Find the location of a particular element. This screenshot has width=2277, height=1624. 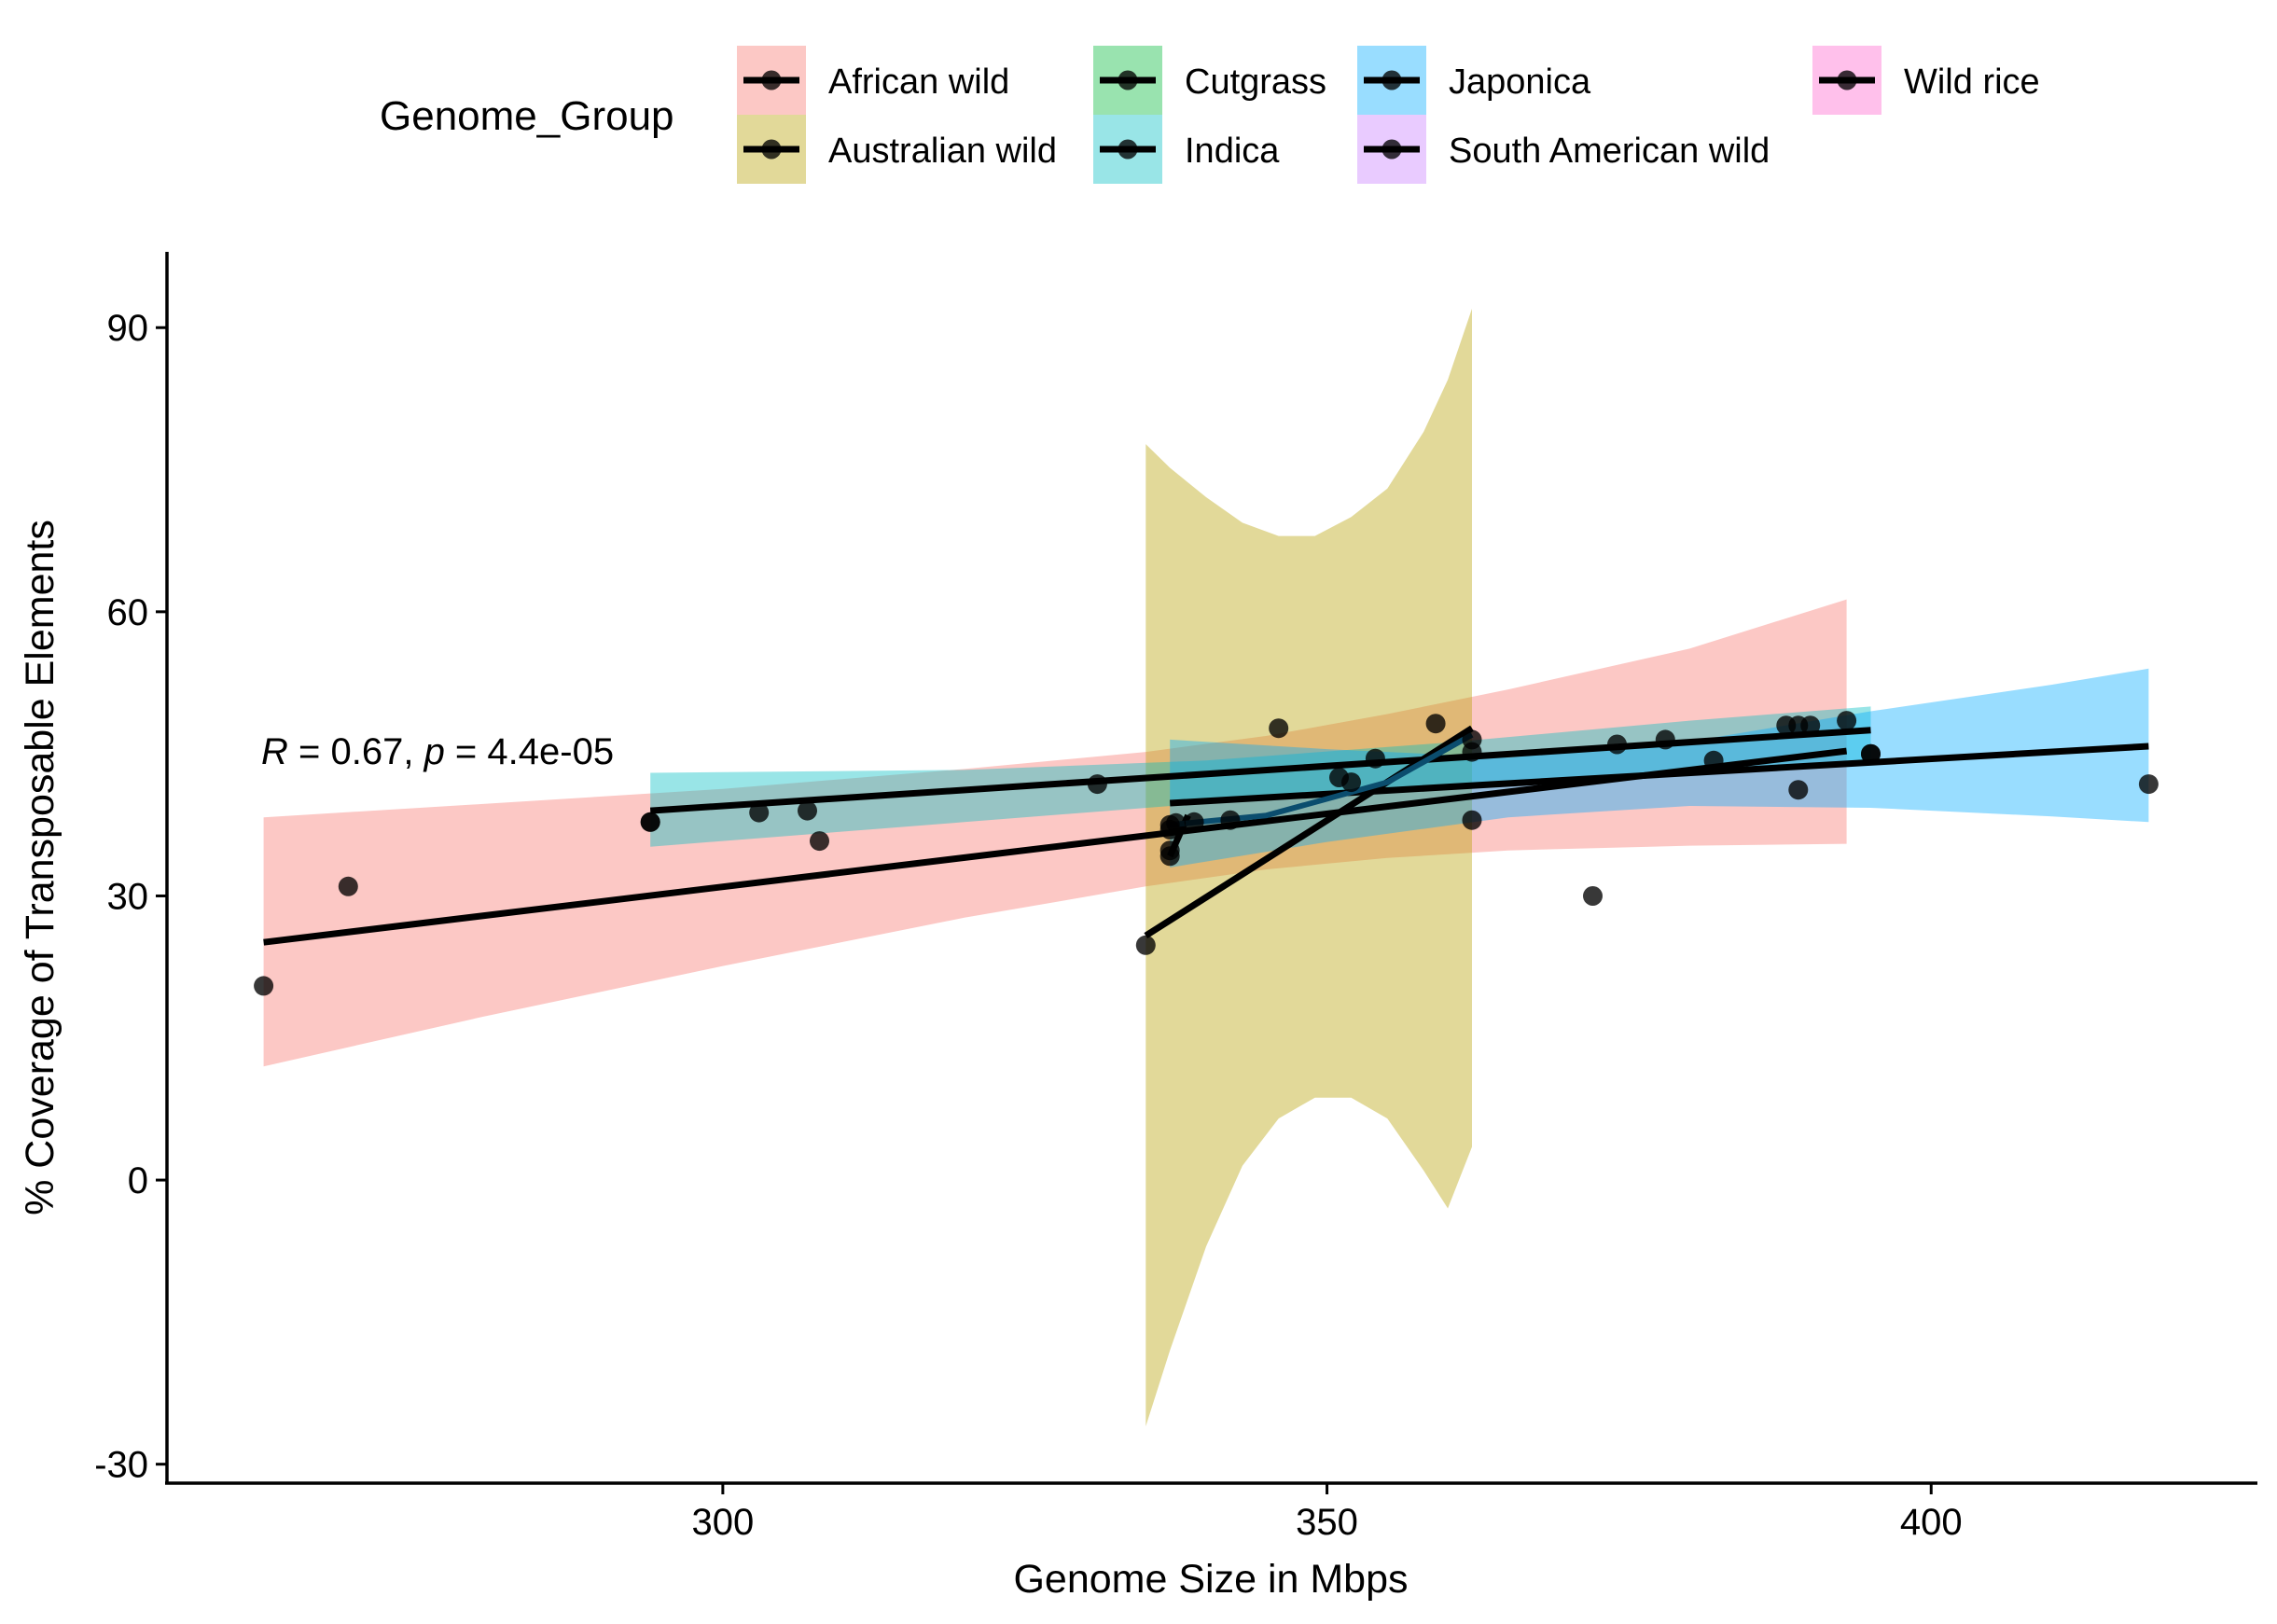

legend-point-cutgrass is located at coordinates (1128, 80).